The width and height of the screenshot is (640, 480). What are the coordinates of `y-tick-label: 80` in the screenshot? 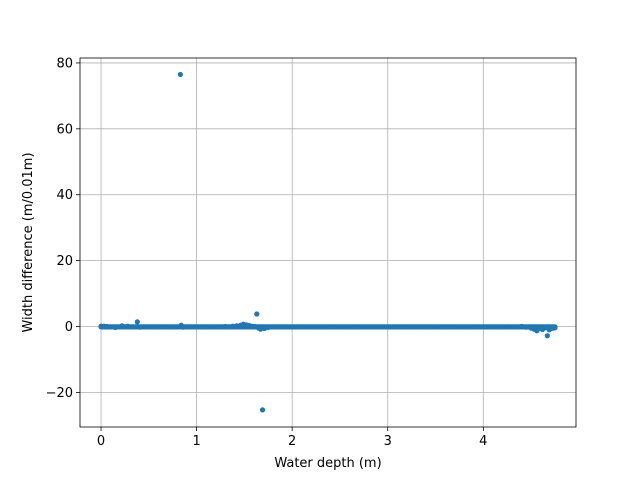 It's located at (64, 63).